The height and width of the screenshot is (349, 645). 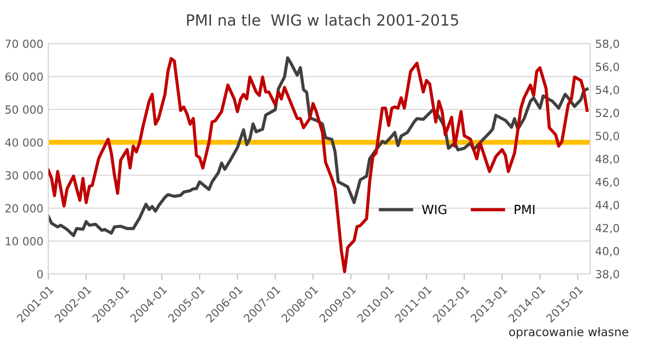 What do you see at coordinates (24, 142) in the screenshot?
I see `y-tick-label: 40 000` at bounding box center [24, 142].